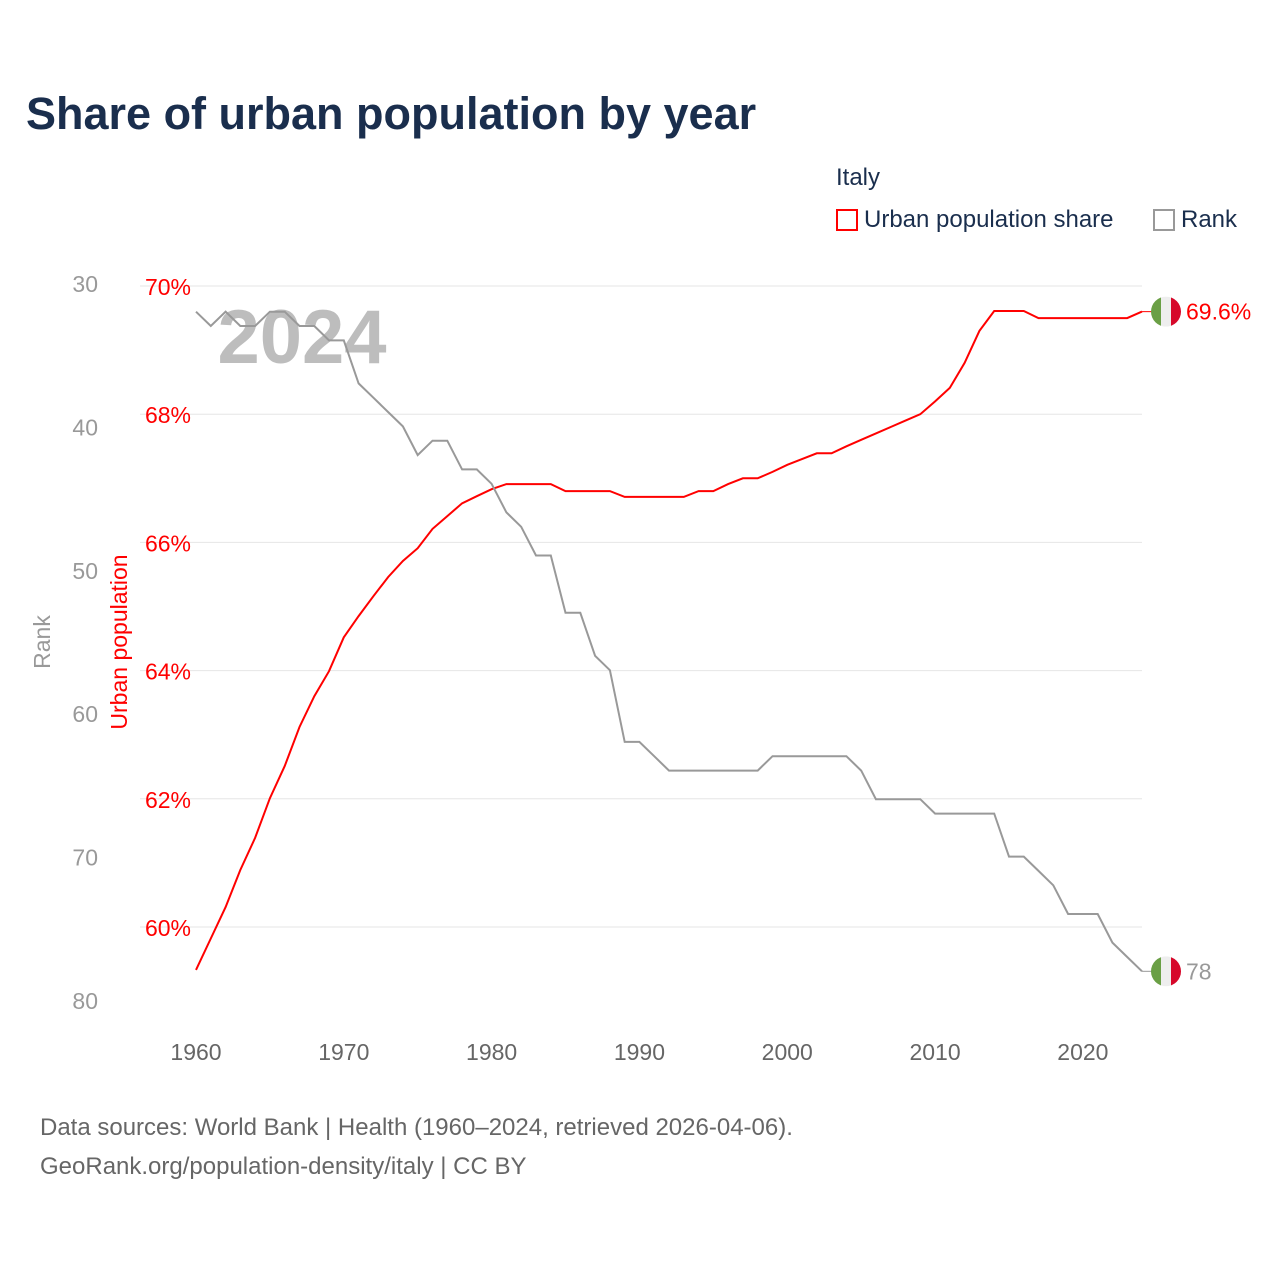 The width and height of the screenshot is (1280, 1280). Describe the element at coordinates (343, 1052) in the screenshot. I see `x-tick-label: 1970` at that location.